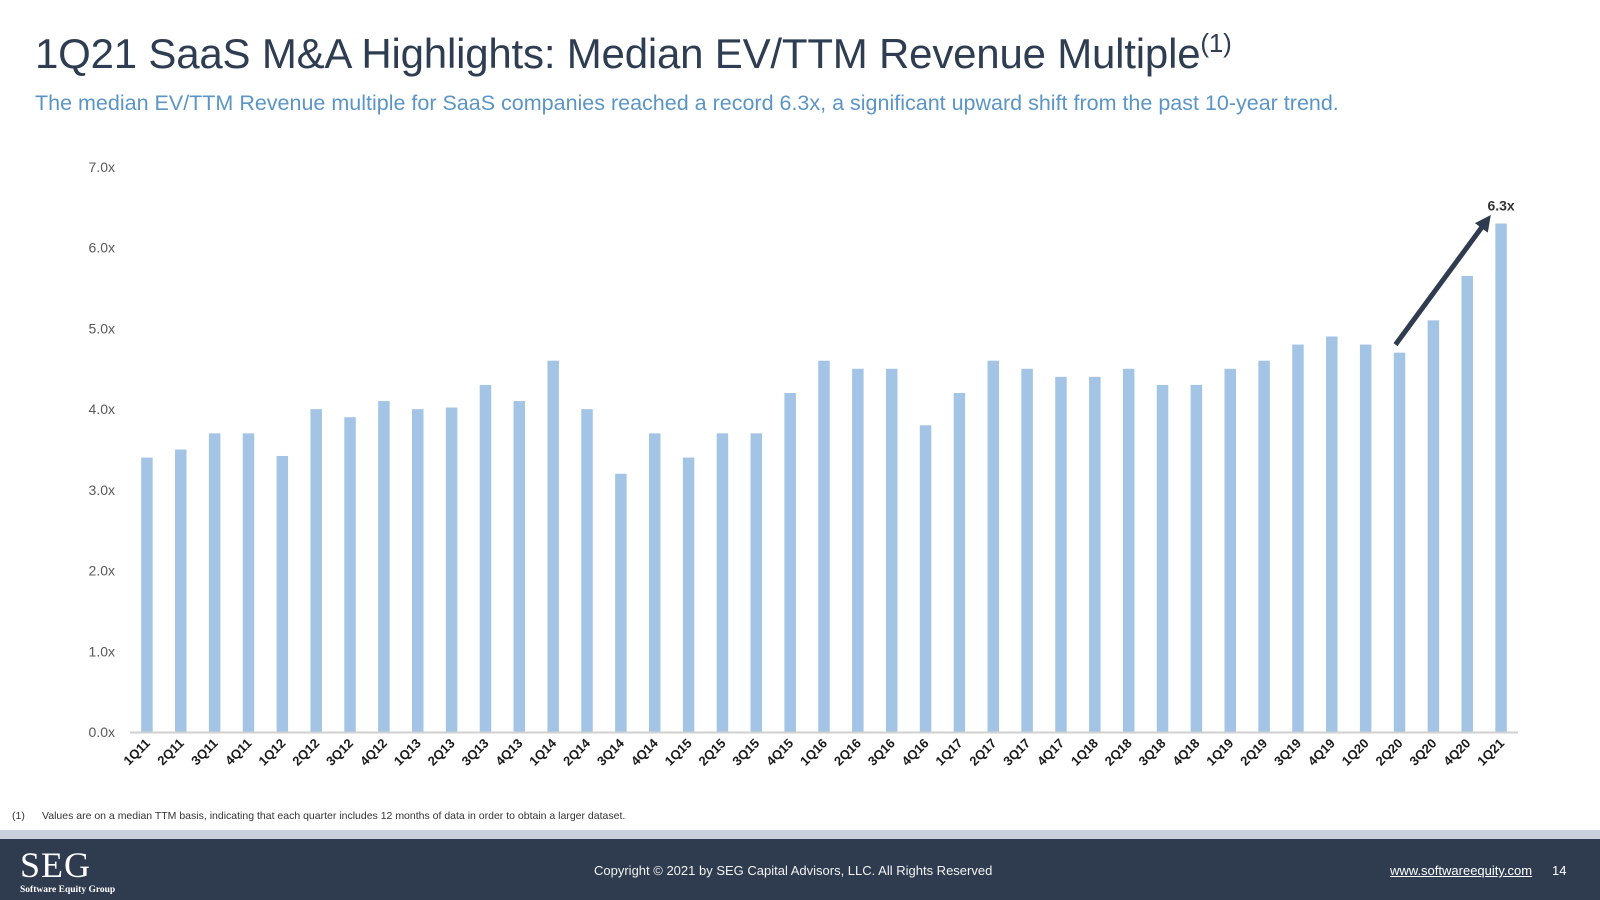  Describe the element at coordinates (102, 449) in the screenshot. I see `y-axis: 0.0x 1.0x 2.0x 3.0x 4.0x 5.0x 6.0x 7.0x` at that location.